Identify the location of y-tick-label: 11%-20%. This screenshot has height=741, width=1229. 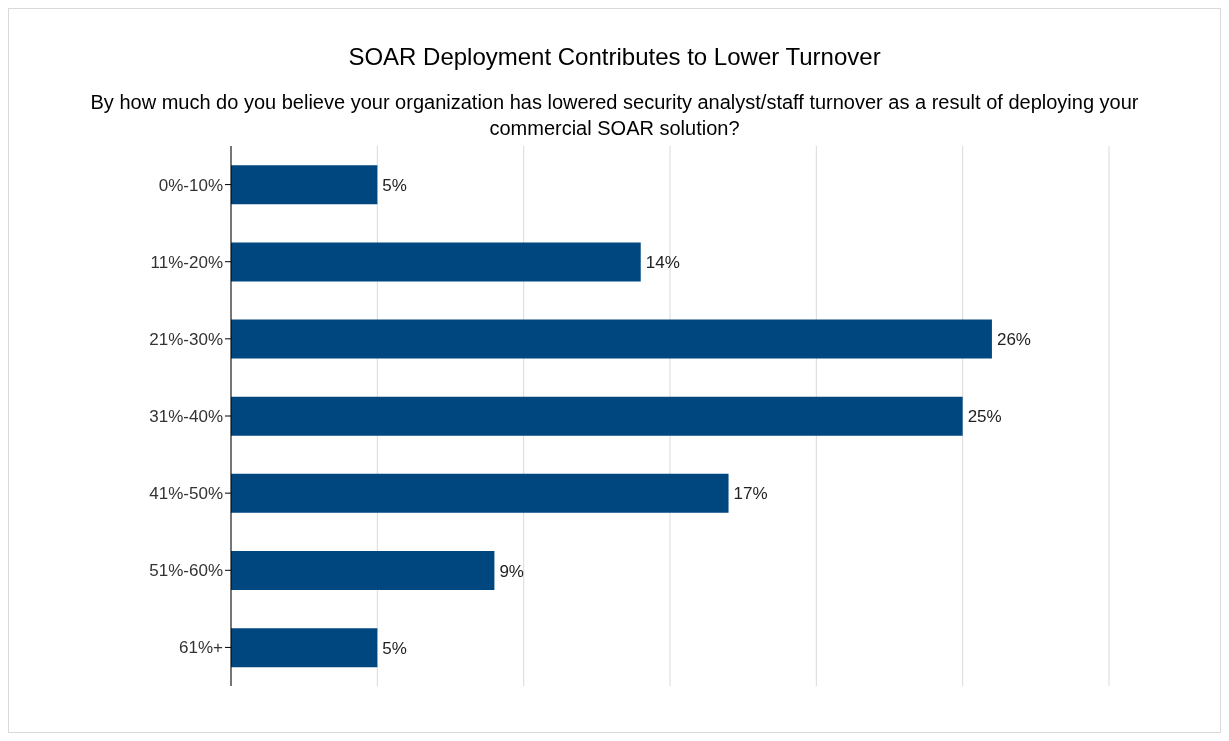
(186, 262).